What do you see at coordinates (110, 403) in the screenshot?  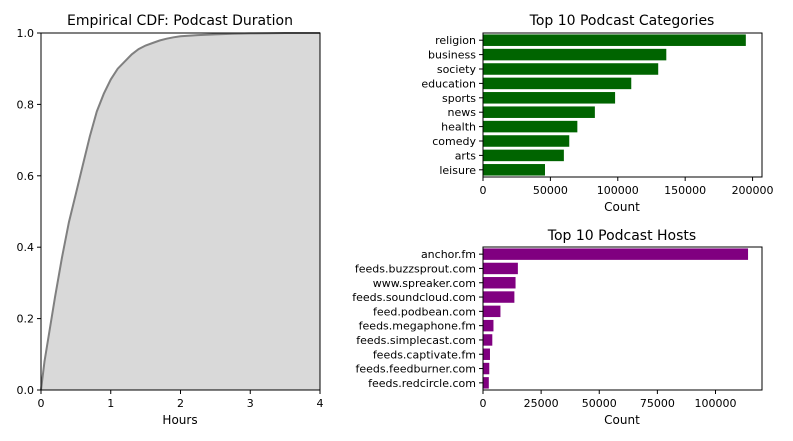 I see `cdf-x-tick-label: 1` at bounding box center [110, 403].